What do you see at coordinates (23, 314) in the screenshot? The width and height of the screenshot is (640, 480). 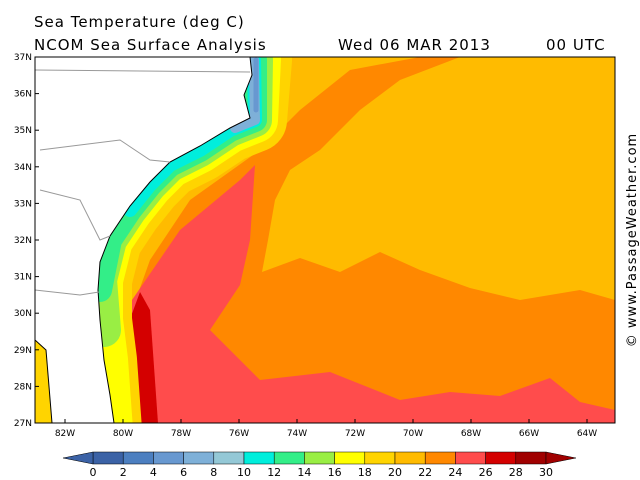 I see `lat-label: 30N` at bounding box center [23, 314].